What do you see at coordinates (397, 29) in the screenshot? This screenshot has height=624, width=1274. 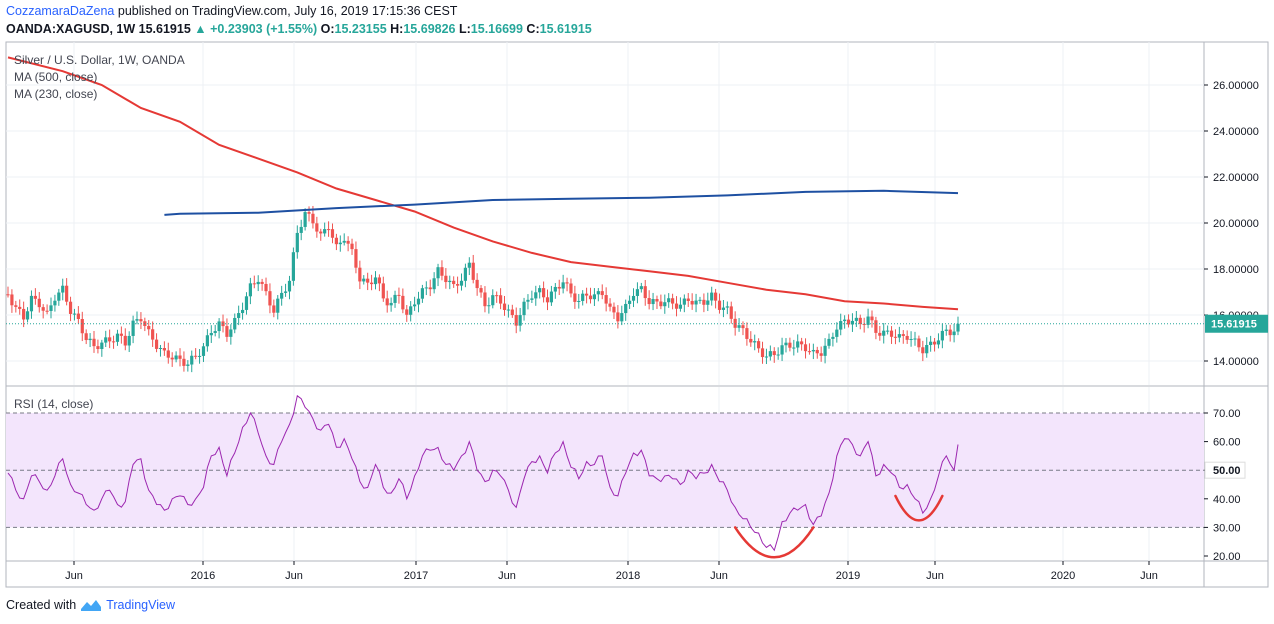 I see `high-label: H:` at bounding box center [397, 29].